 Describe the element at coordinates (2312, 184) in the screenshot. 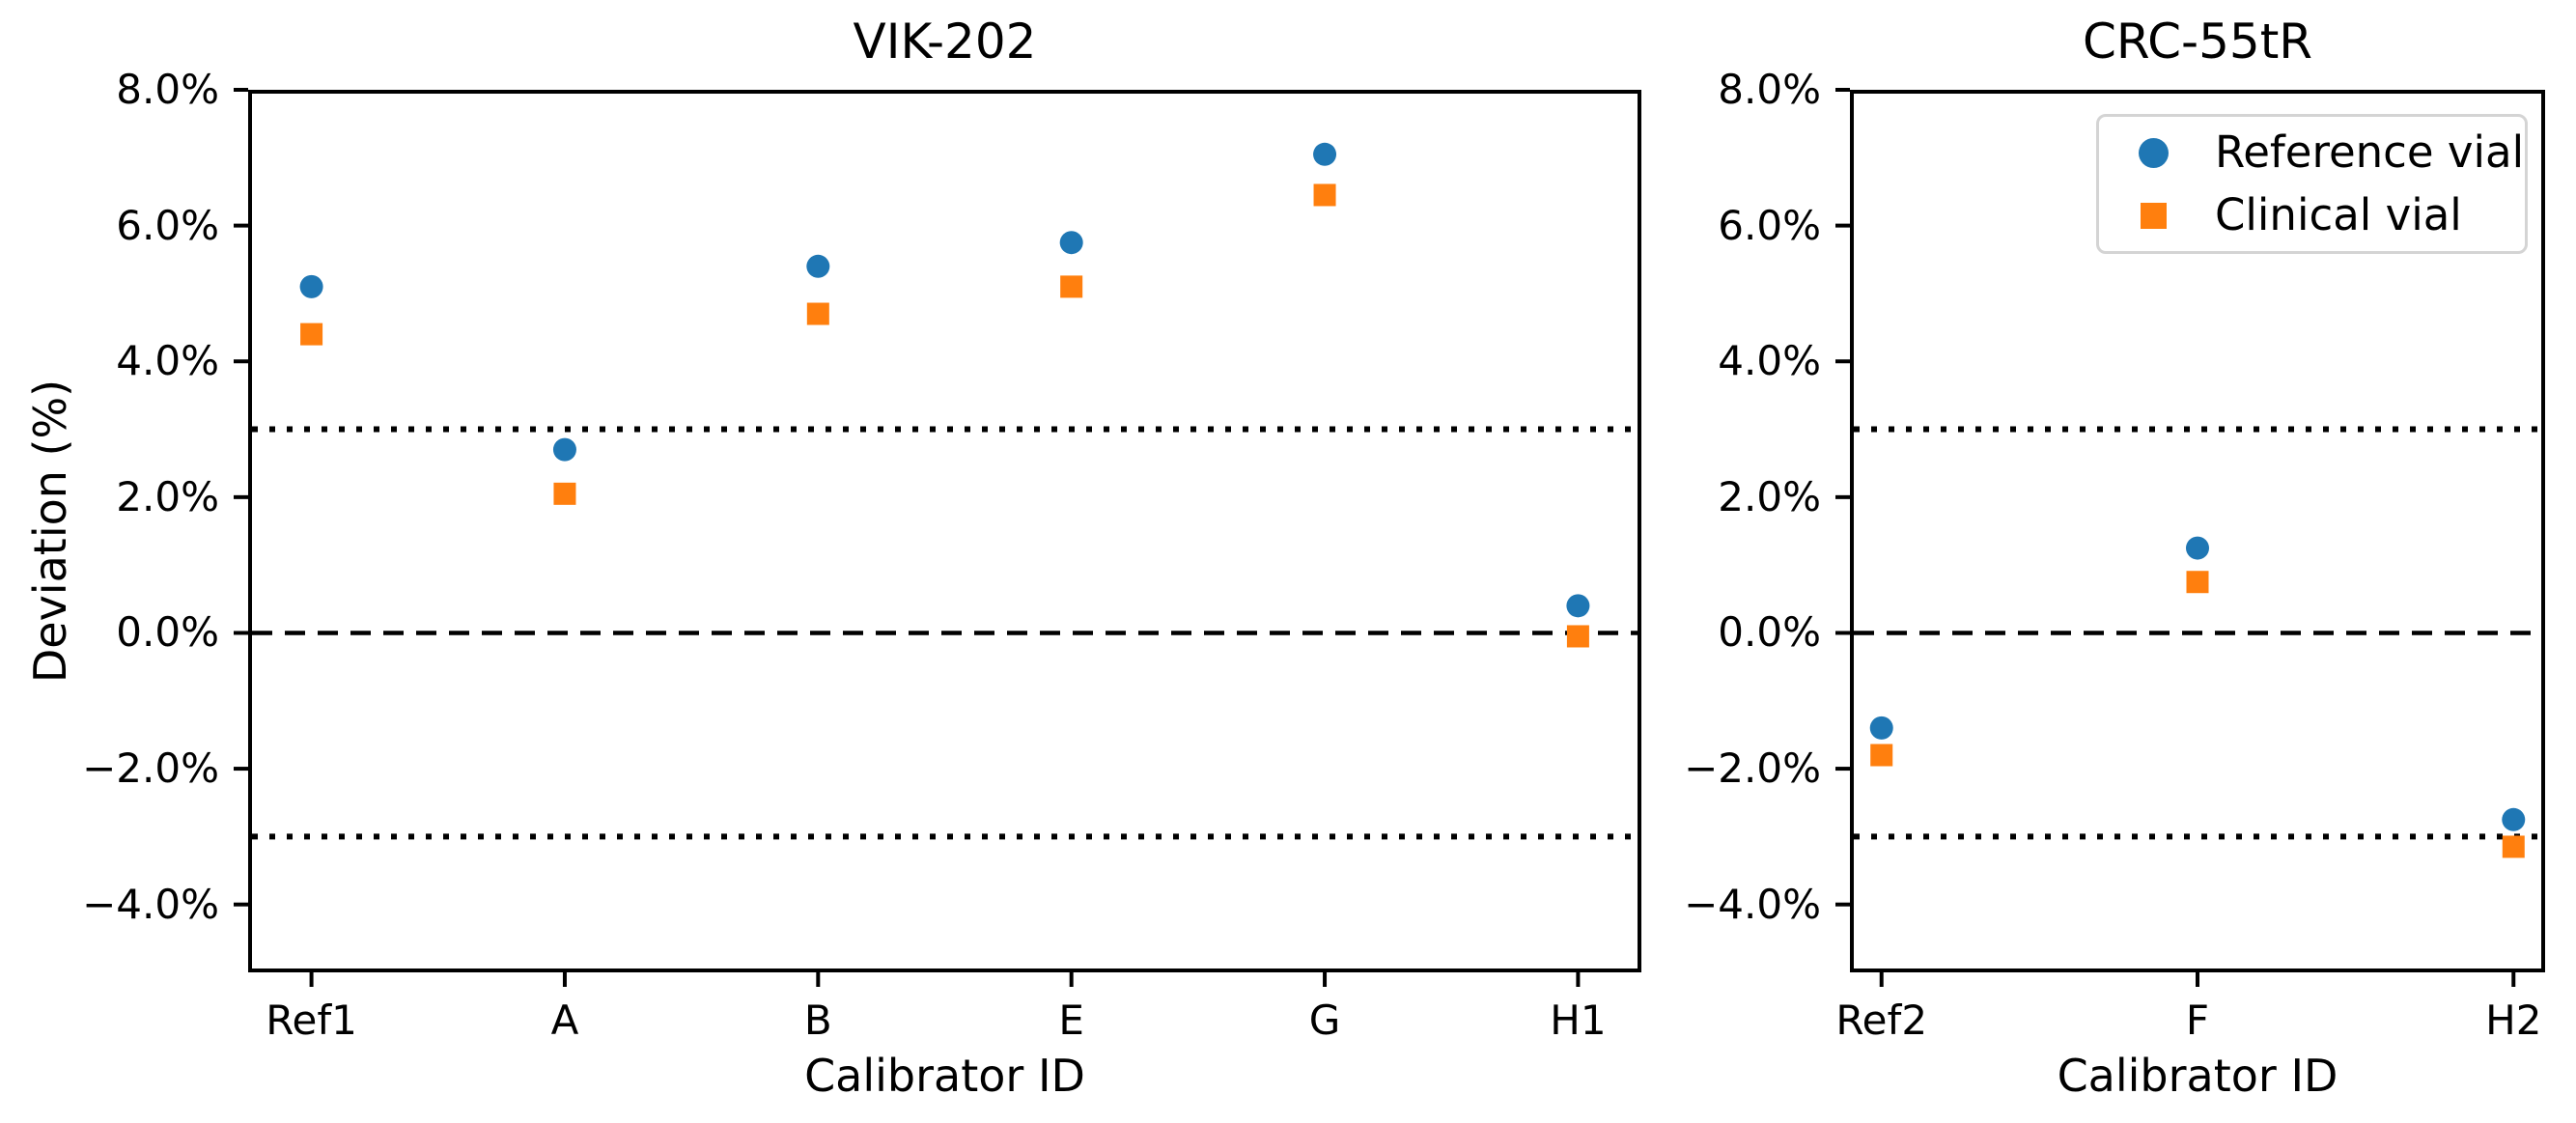

I see `legend: Reference vial Clinical vial` at that location.